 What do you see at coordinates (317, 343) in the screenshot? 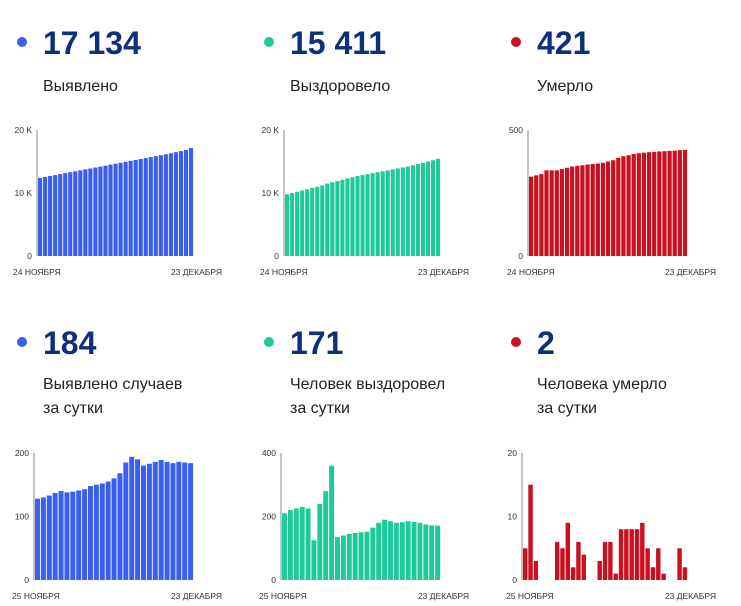
I see `stat-value: 171` at bounding box center [317, 343].